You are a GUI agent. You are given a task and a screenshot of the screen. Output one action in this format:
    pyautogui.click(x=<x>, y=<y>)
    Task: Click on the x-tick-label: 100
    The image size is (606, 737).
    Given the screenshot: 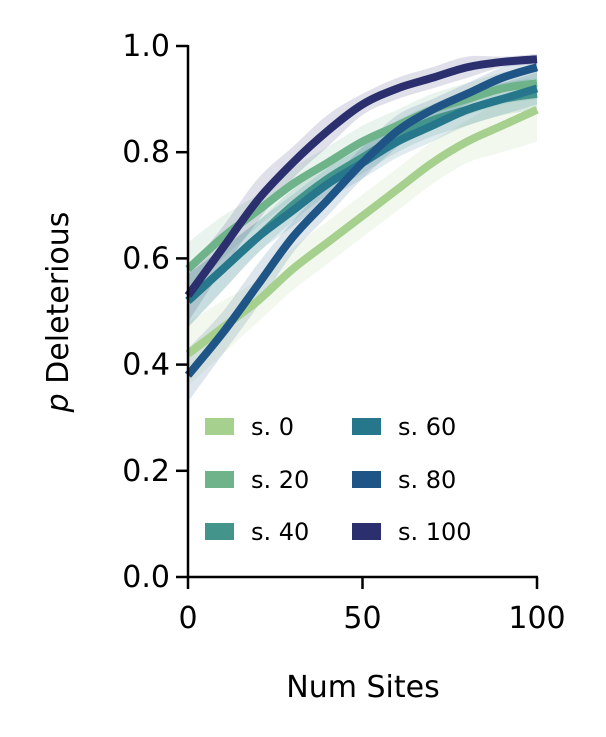 What is the action you would take?
    pyautogui.click(x=536, y=618)
    